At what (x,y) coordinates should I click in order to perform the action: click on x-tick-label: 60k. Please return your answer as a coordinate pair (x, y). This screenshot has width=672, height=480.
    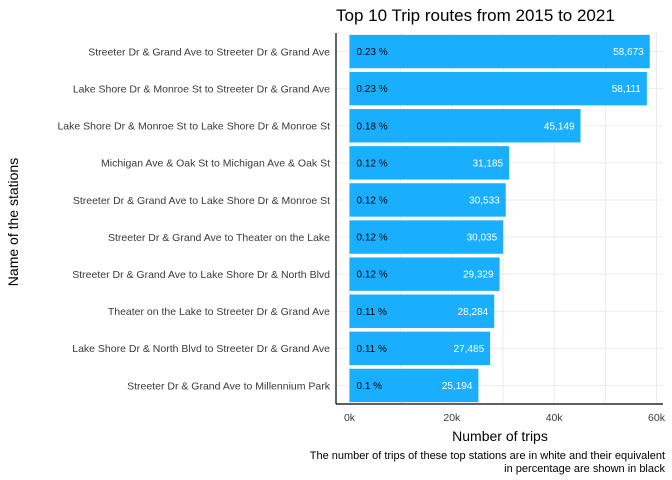
    Looking at the image, I should click on (657, 418).